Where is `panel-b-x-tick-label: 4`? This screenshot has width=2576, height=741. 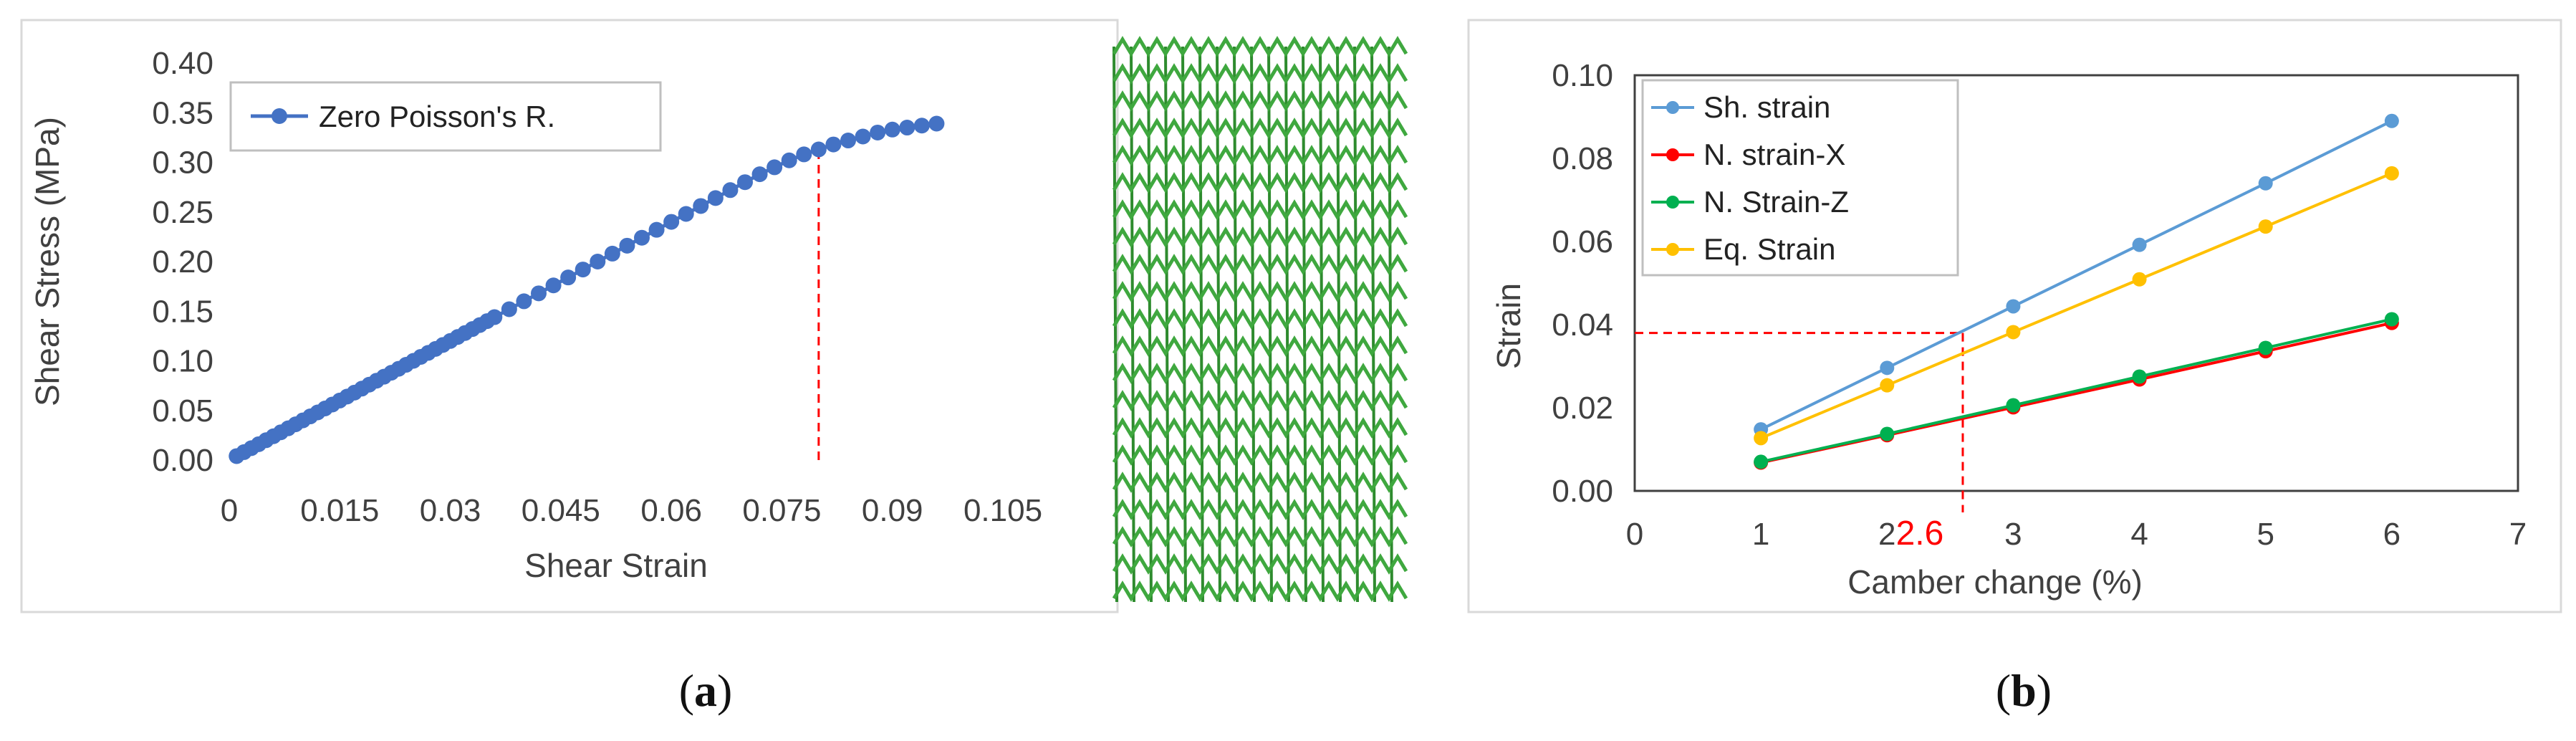 panel-b-x-tick-label: 4 is located at coordinates (2139, 534).